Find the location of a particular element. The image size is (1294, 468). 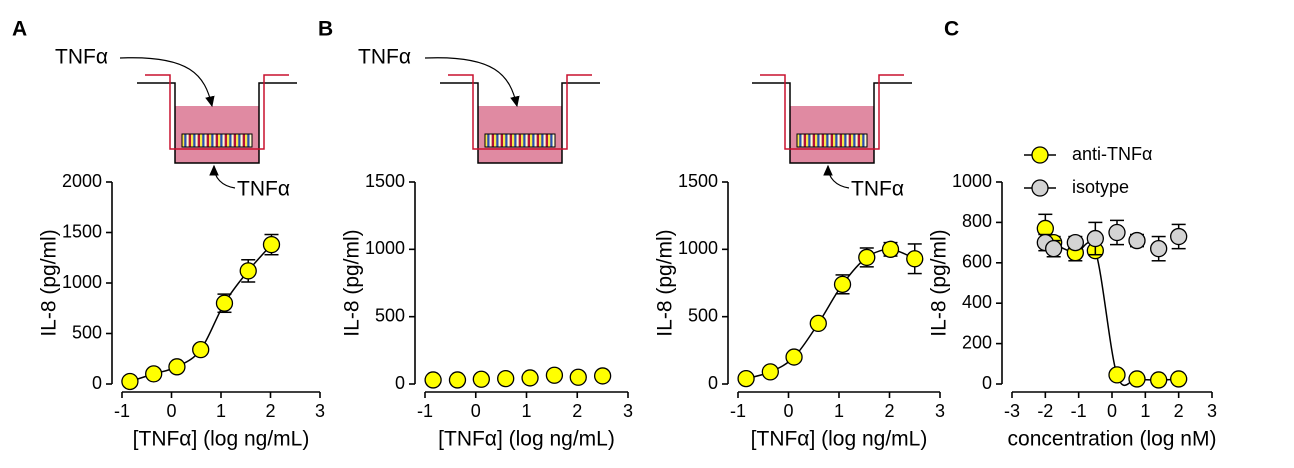

y-tick-label: 200 is located at coordinates (977, 342).